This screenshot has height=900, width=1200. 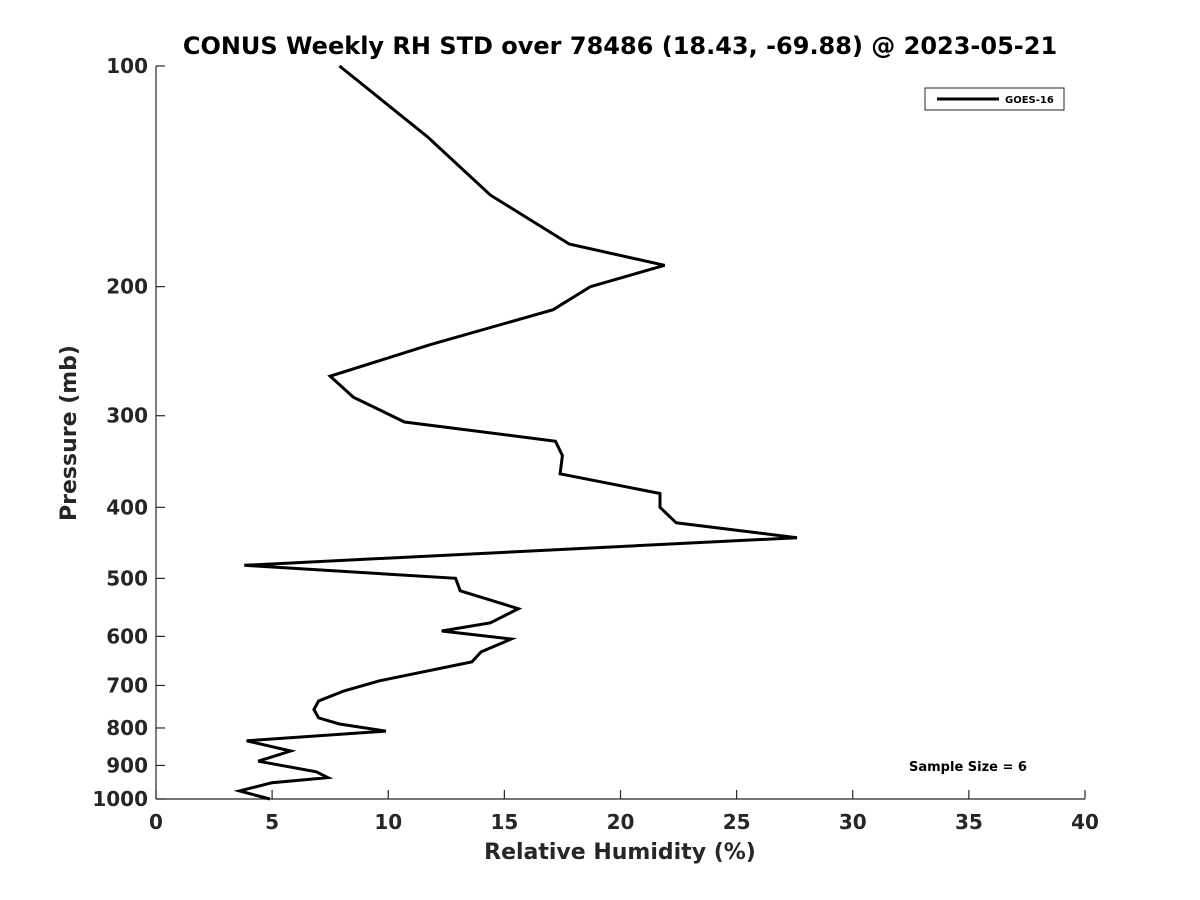 What do you see at coordinates (127, 578) in the screenshot?
I see `y-tick-label: 500` at bounding box center [127, 578].